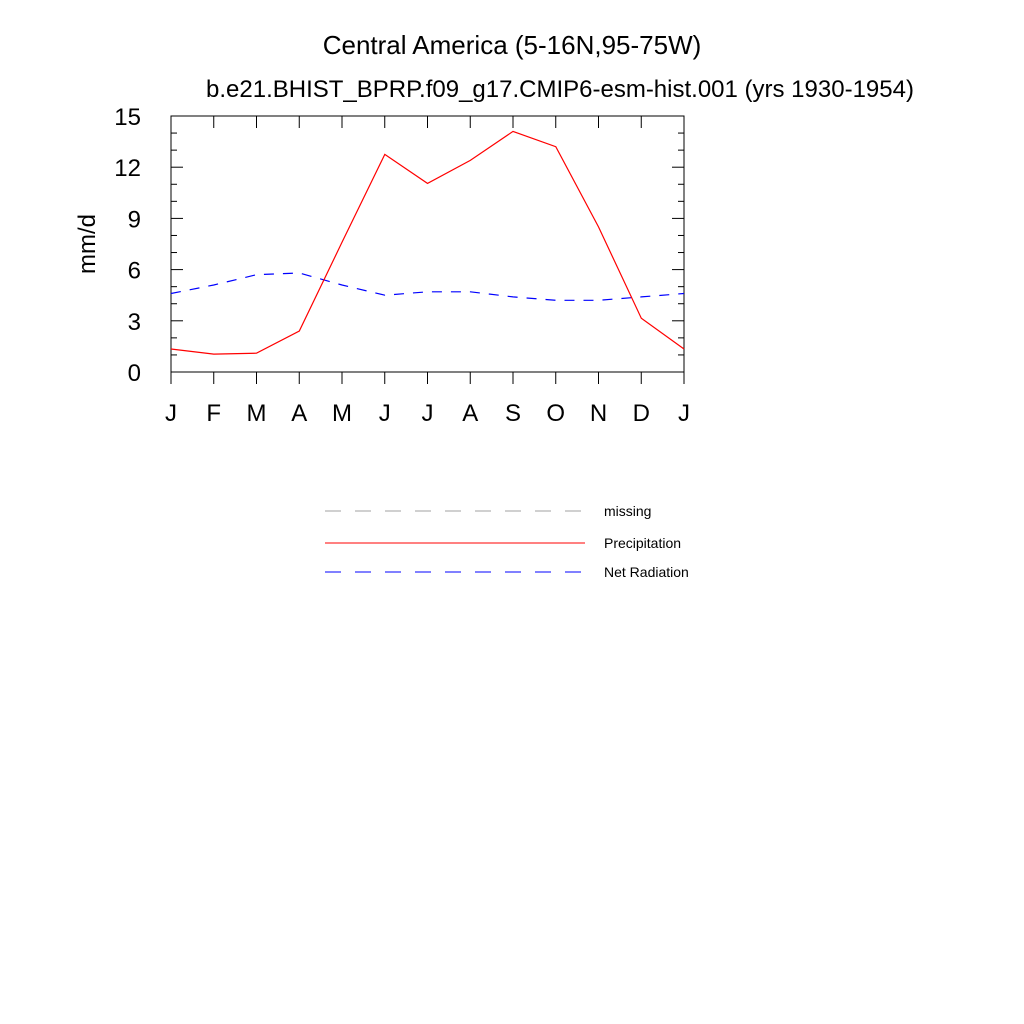  What do you see at coordinates (127, 117) in the screenshot?
I see `y-tick-label: 15` at bounding box center [127, 117].